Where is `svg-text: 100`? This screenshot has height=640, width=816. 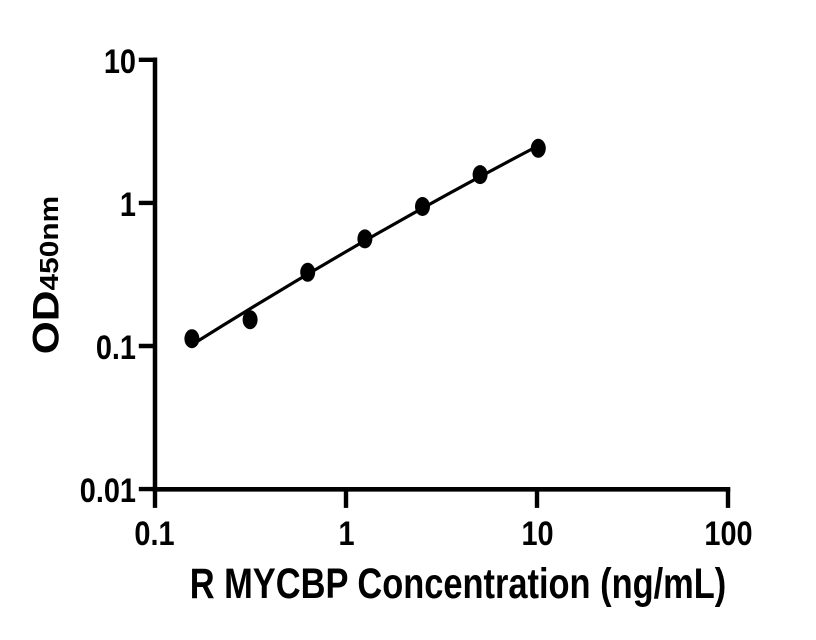 svg-text: 100 is located at coordinates (728, 533).